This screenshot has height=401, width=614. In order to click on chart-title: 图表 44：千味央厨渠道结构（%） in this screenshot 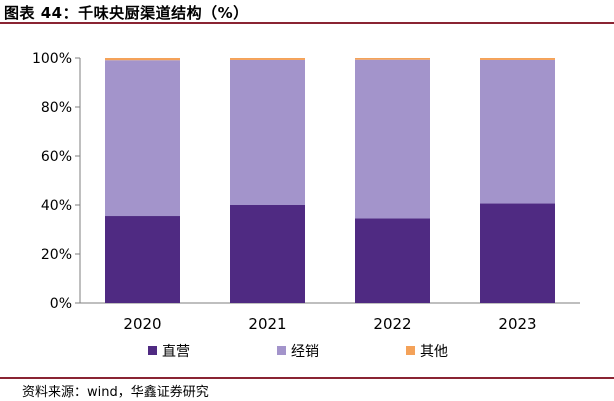, I will do `click(126, 13)`.